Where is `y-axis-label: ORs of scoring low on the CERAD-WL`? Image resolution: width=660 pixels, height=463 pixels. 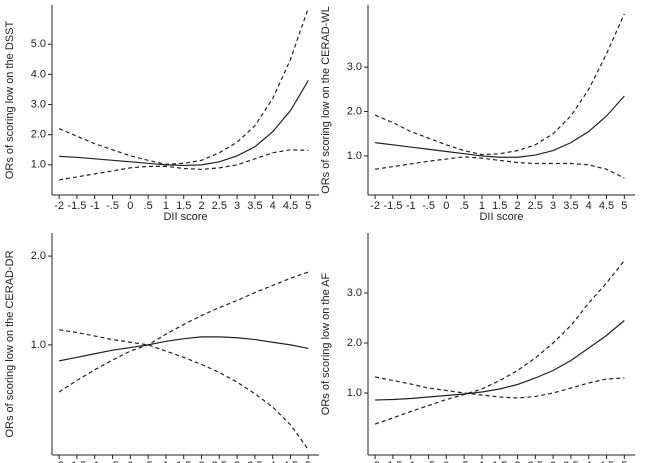
y-axis-label: ORs of scoring low on the CERAD-WL is located at coordinates (326, 100).